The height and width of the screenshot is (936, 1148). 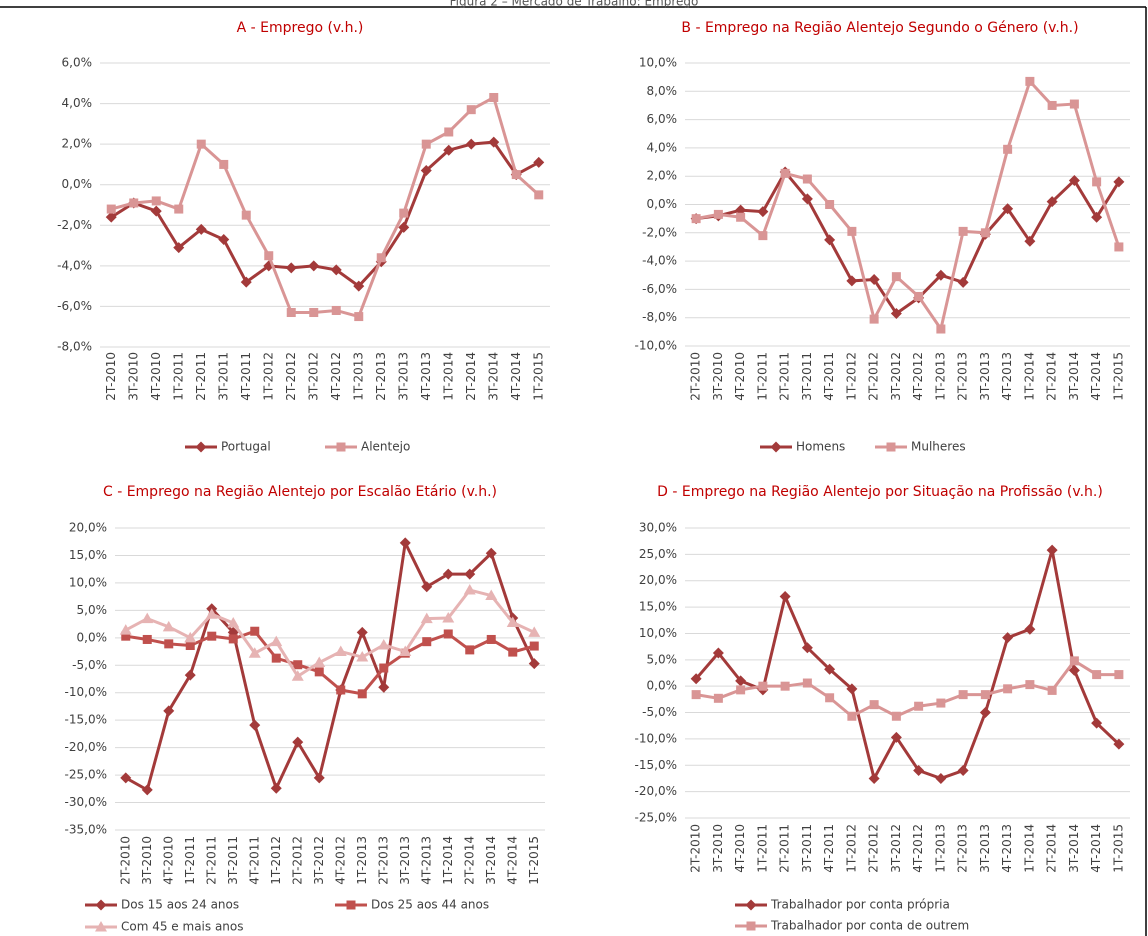 I want to click on x-tick-label: 4T-2011, so click(x=829, y=376).